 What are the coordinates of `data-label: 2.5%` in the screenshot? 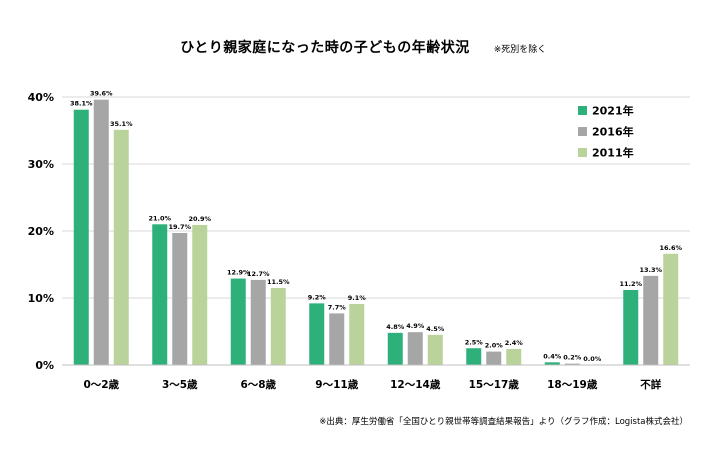 It's located at (474, 342).